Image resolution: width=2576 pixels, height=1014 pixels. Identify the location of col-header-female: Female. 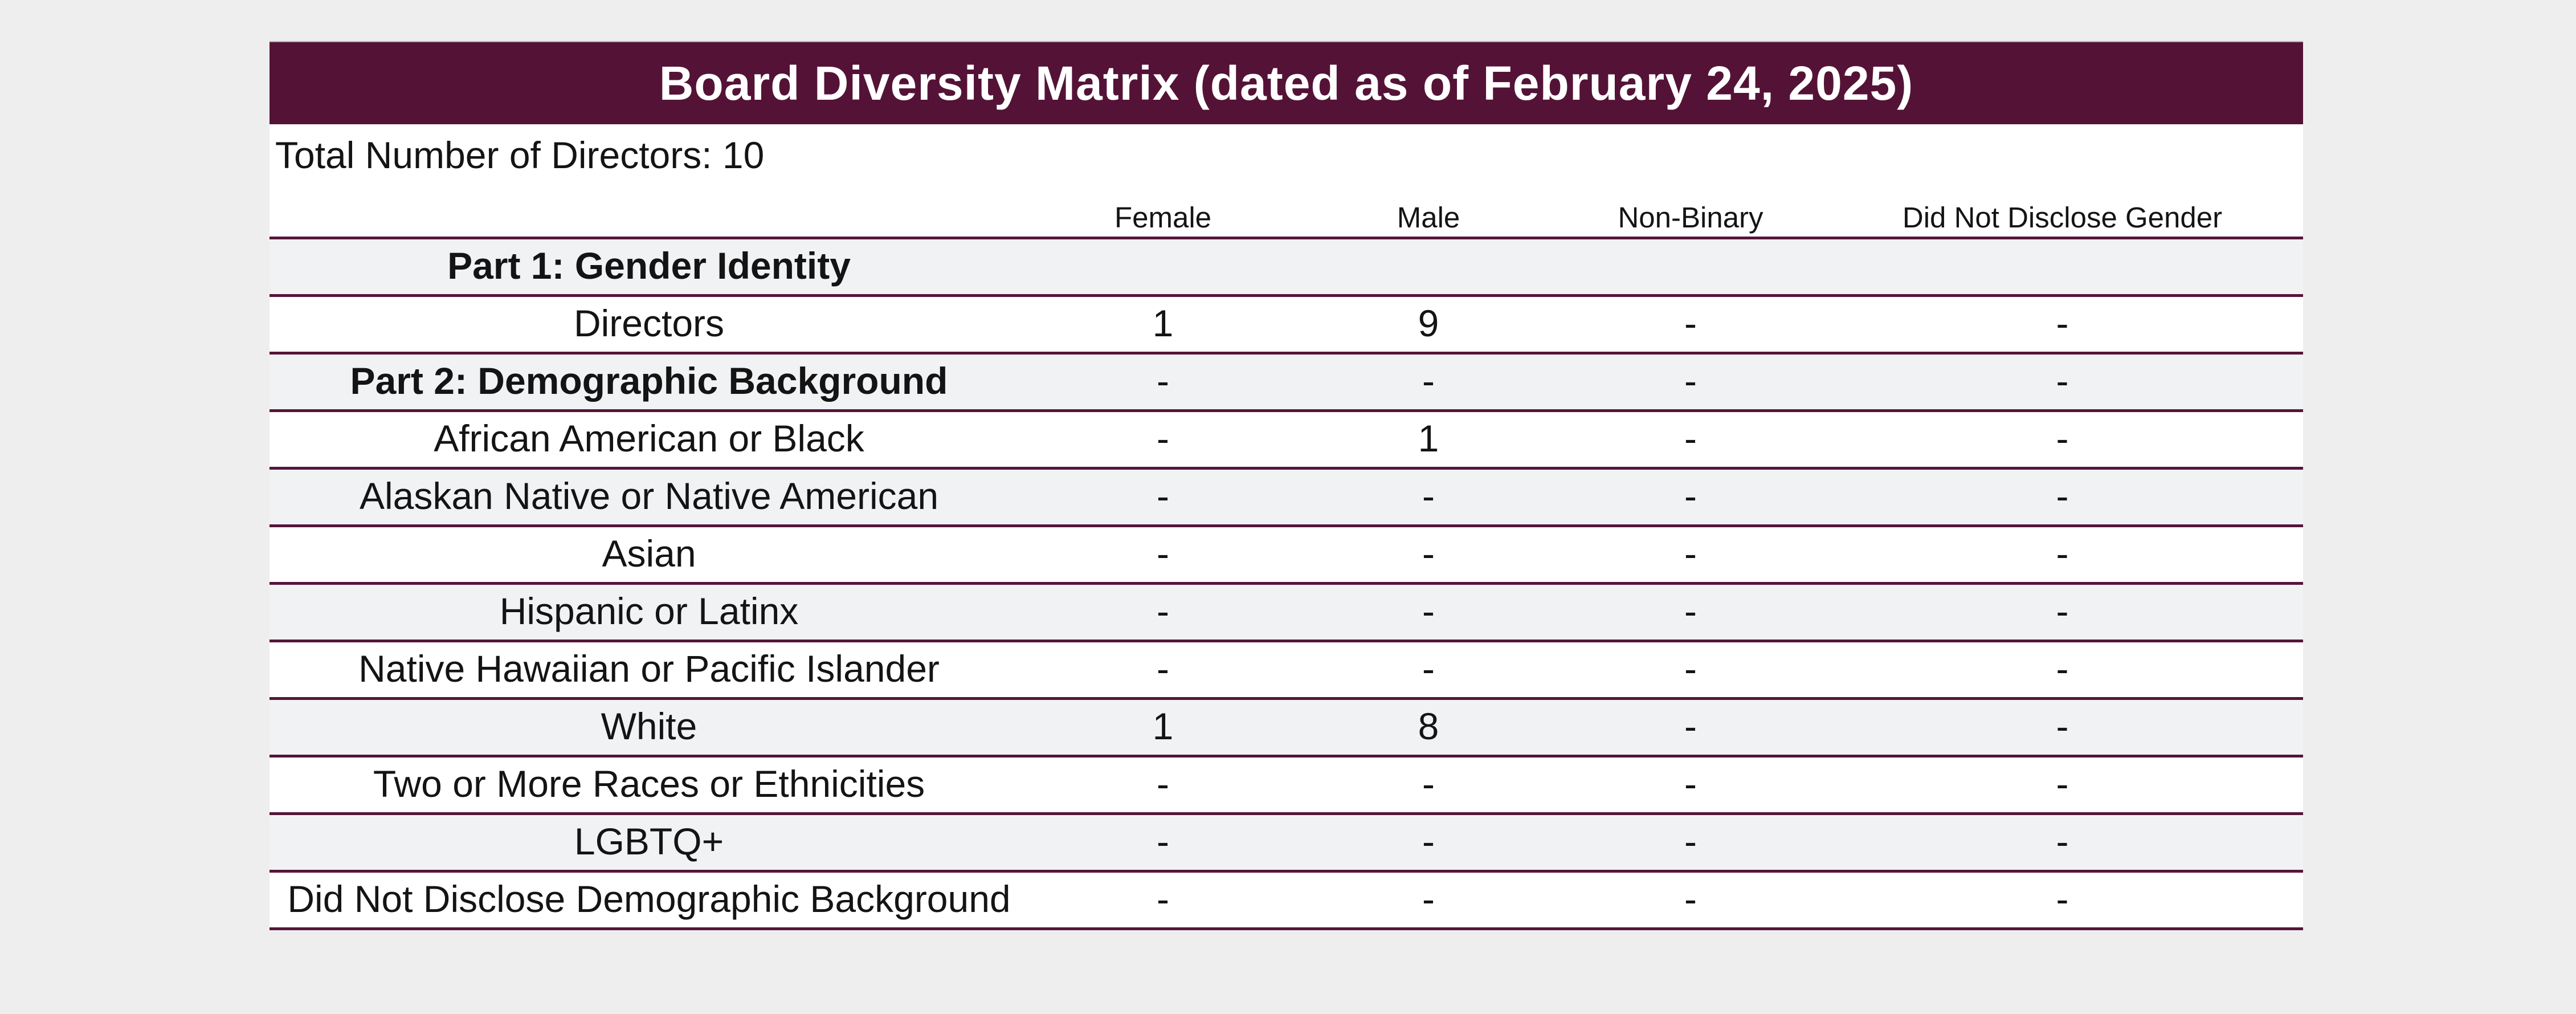
(1163, 208).